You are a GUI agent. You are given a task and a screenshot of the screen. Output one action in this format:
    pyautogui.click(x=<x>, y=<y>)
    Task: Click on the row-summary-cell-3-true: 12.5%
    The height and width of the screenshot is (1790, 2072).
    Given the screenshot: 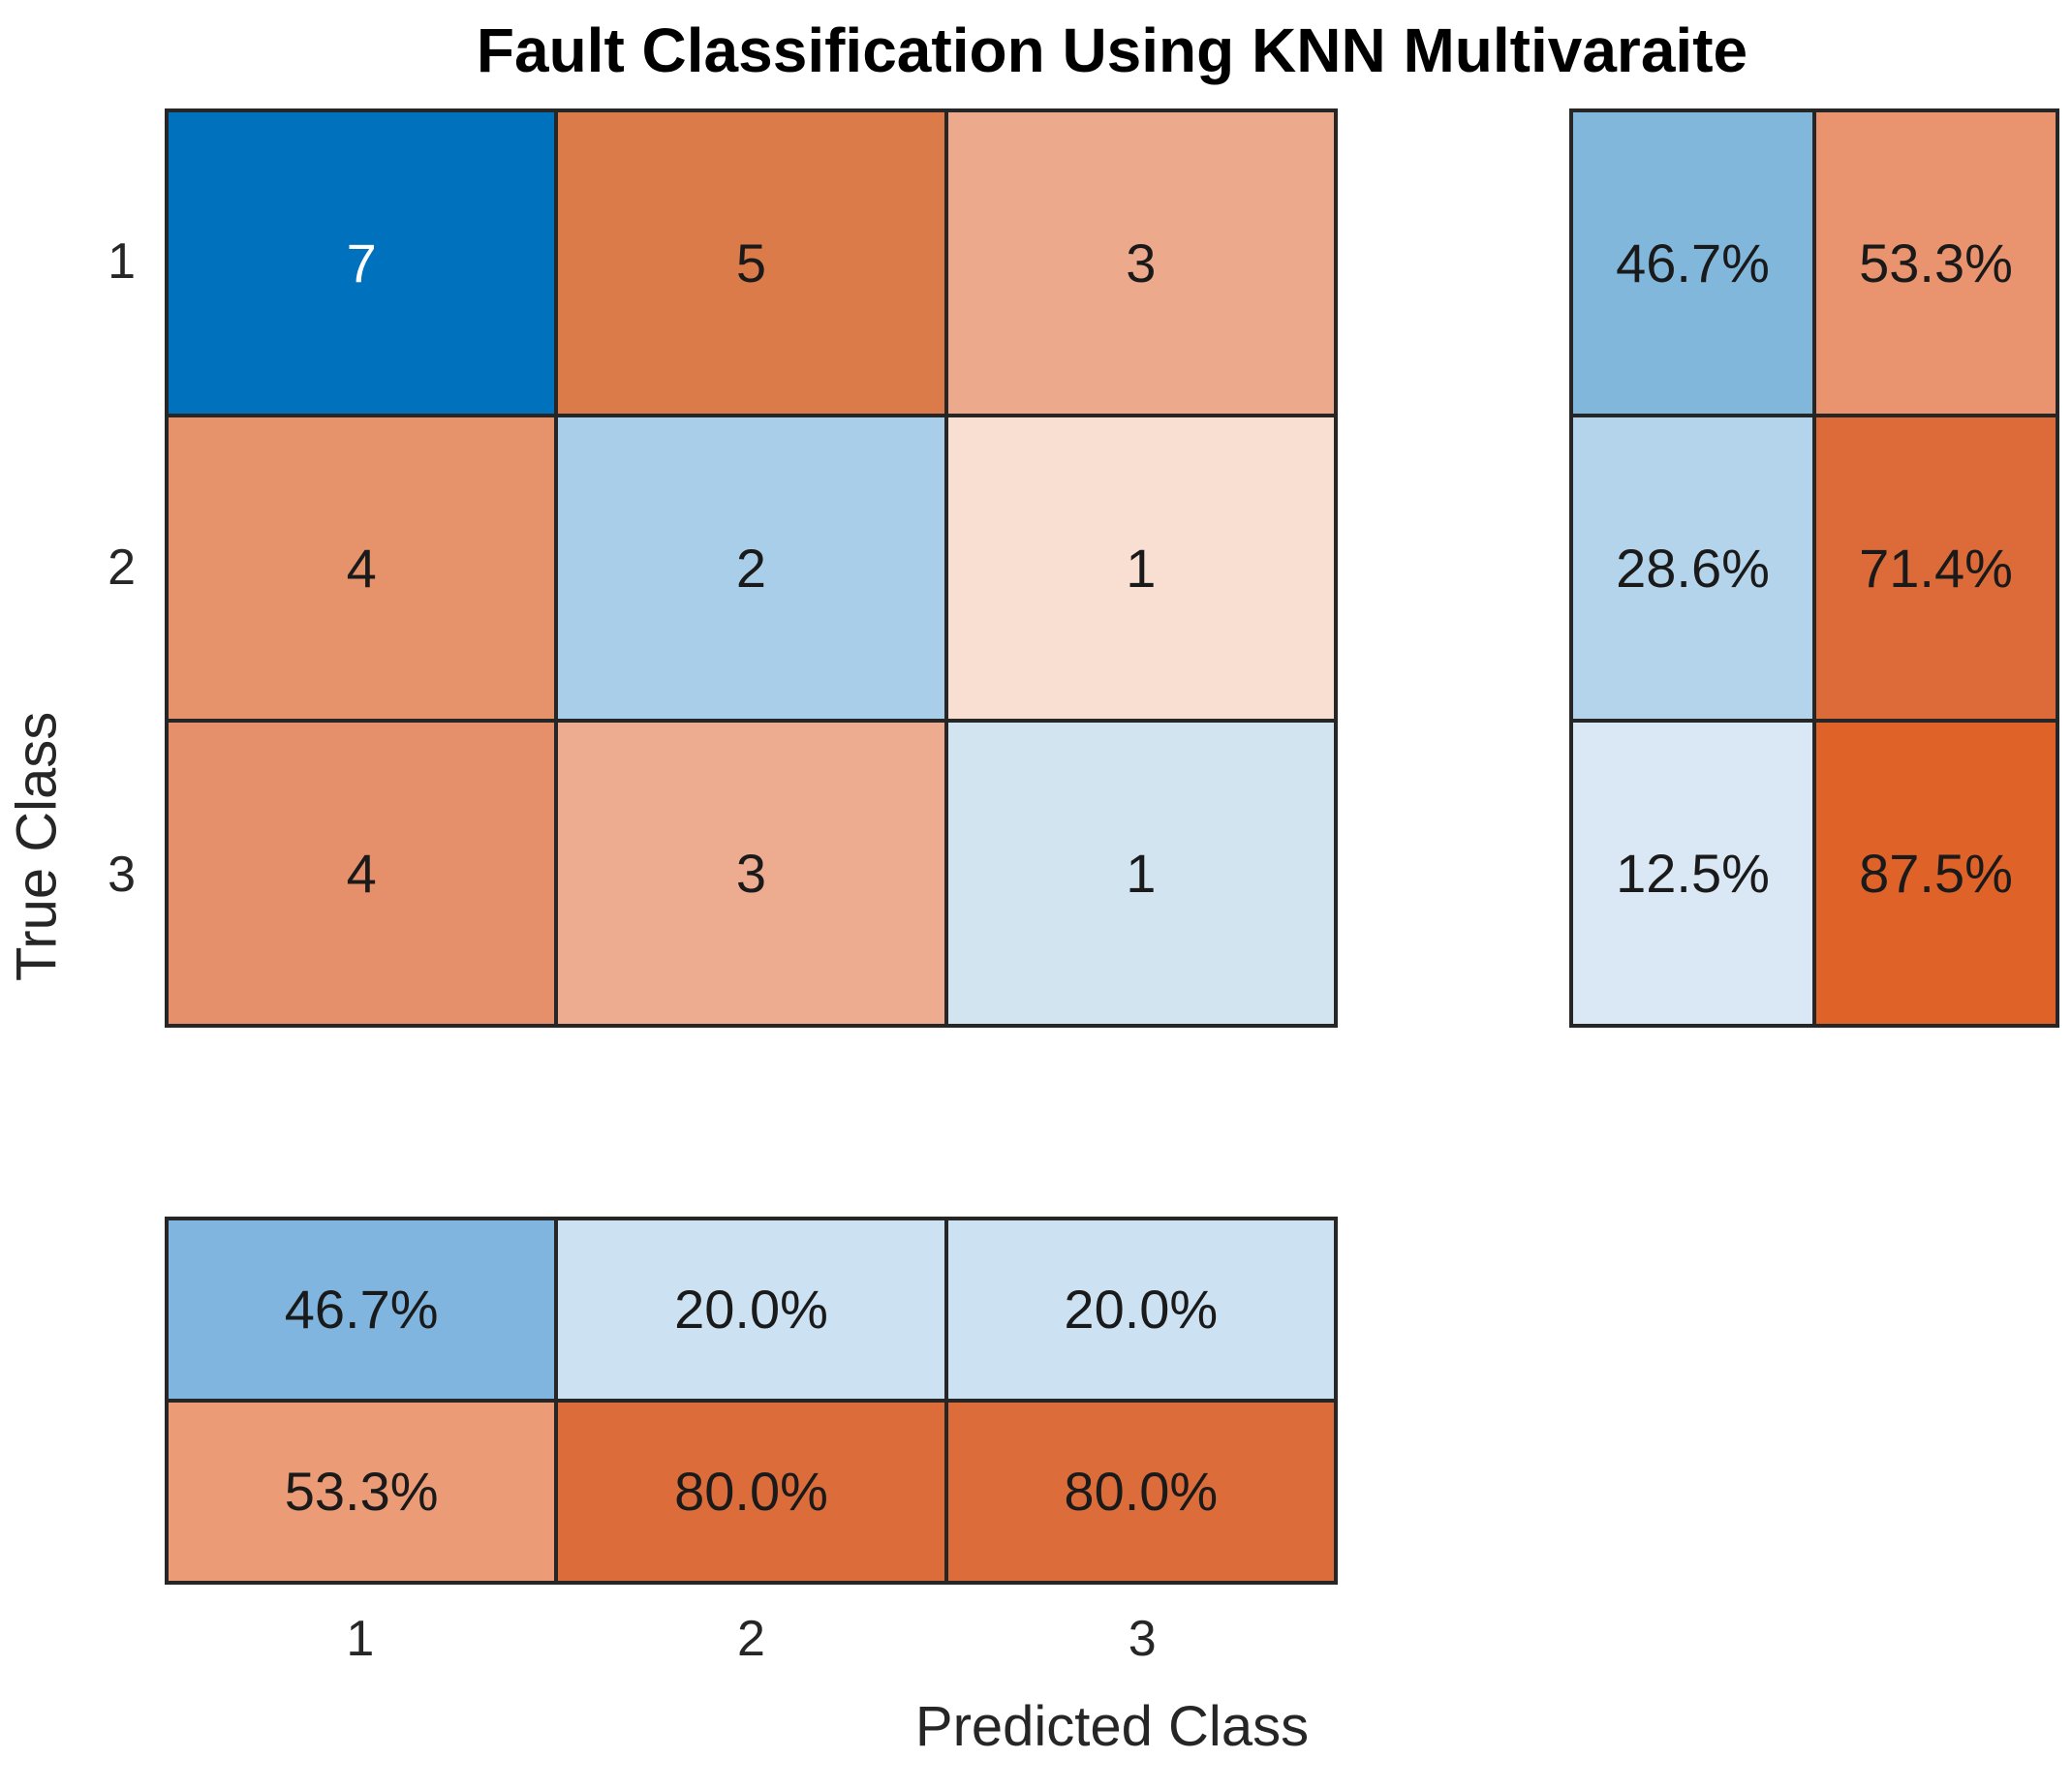 What is the action you would take?
    pyautogui.click(x=1692, y=873)
    